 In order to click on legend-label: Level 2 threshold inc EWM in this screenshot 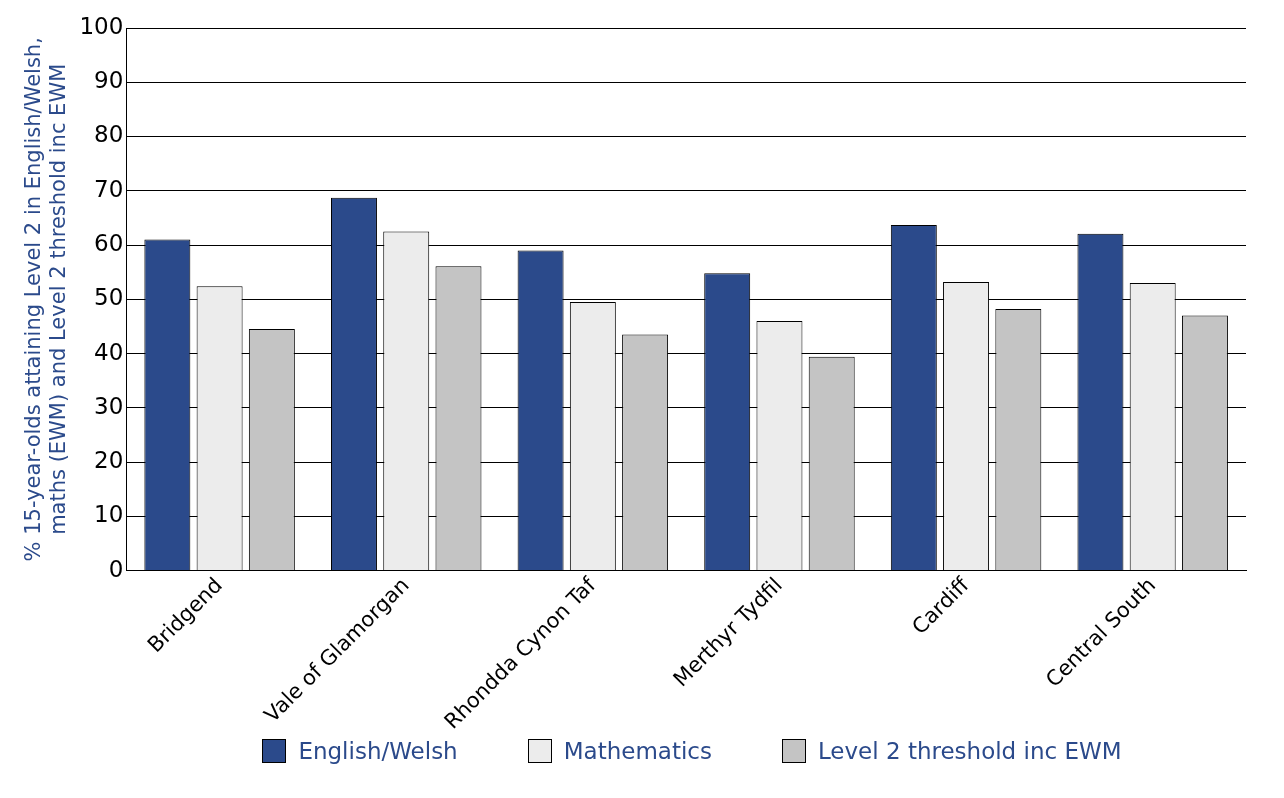, I will do `click(969, 751)`.